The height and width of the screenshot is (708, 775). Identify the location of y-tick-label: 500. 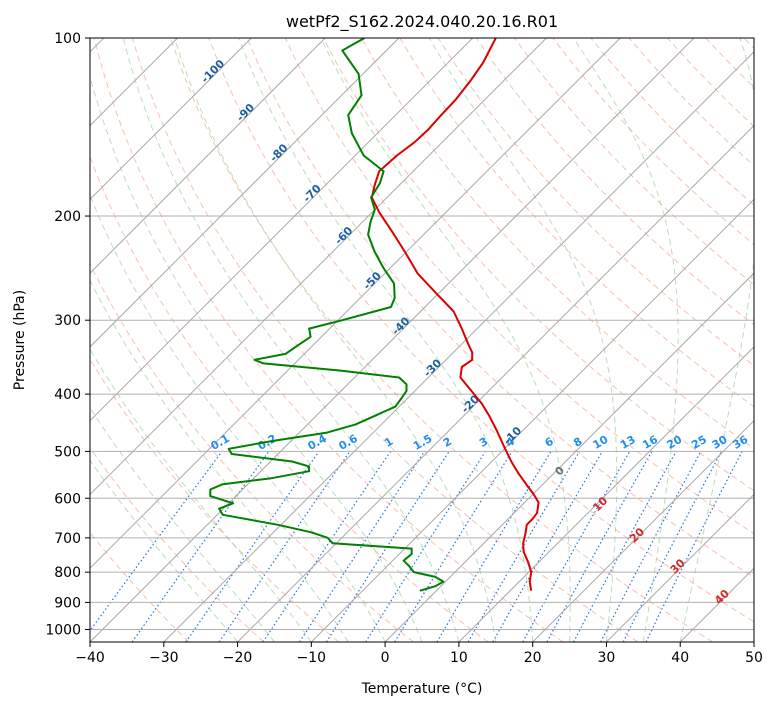
(67, 452).